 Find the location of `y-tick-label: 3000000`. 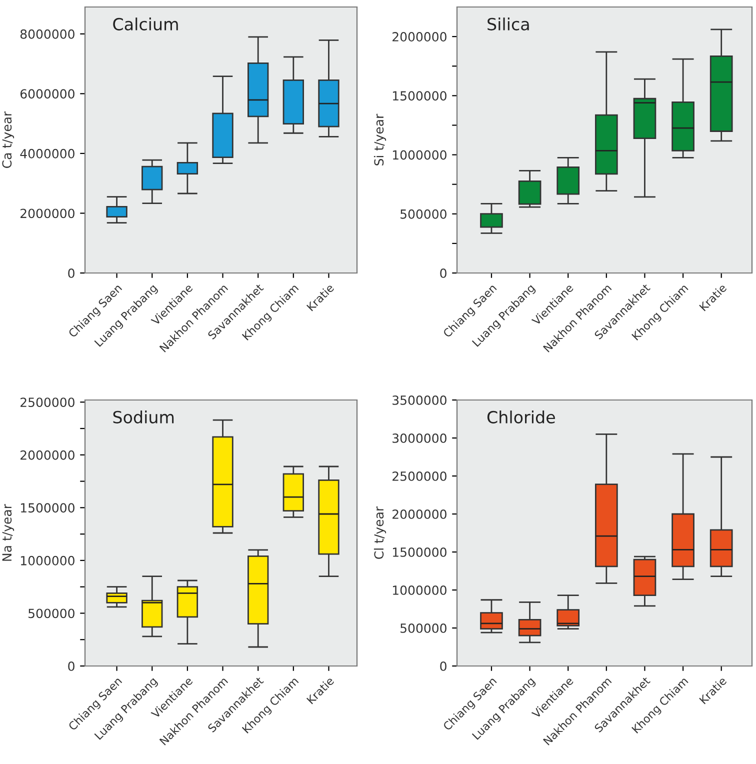

y-tick-label: 3000000 is located at coordinates (419, 438).